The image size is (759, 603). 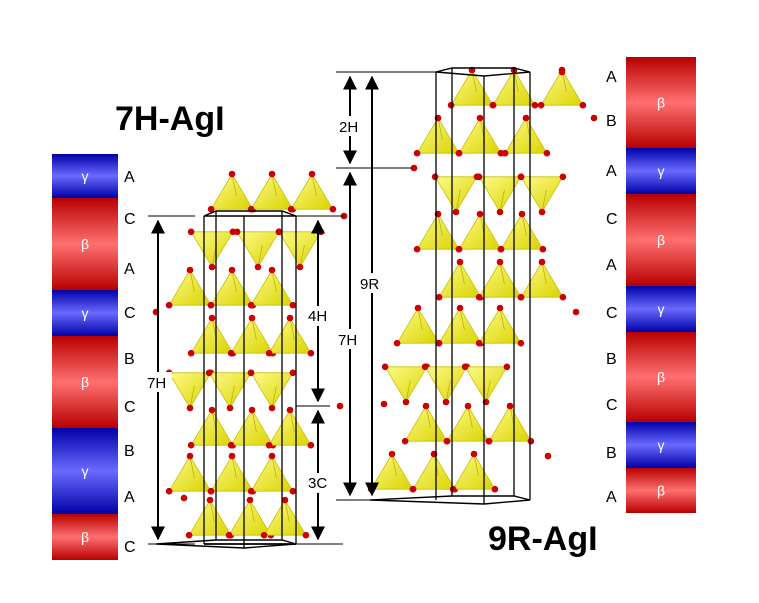 What do you see at coordinates (170, 119) in the screenshot?
I see `title-7h-agi: 7H-AgI` at bounding box center [170, 119].